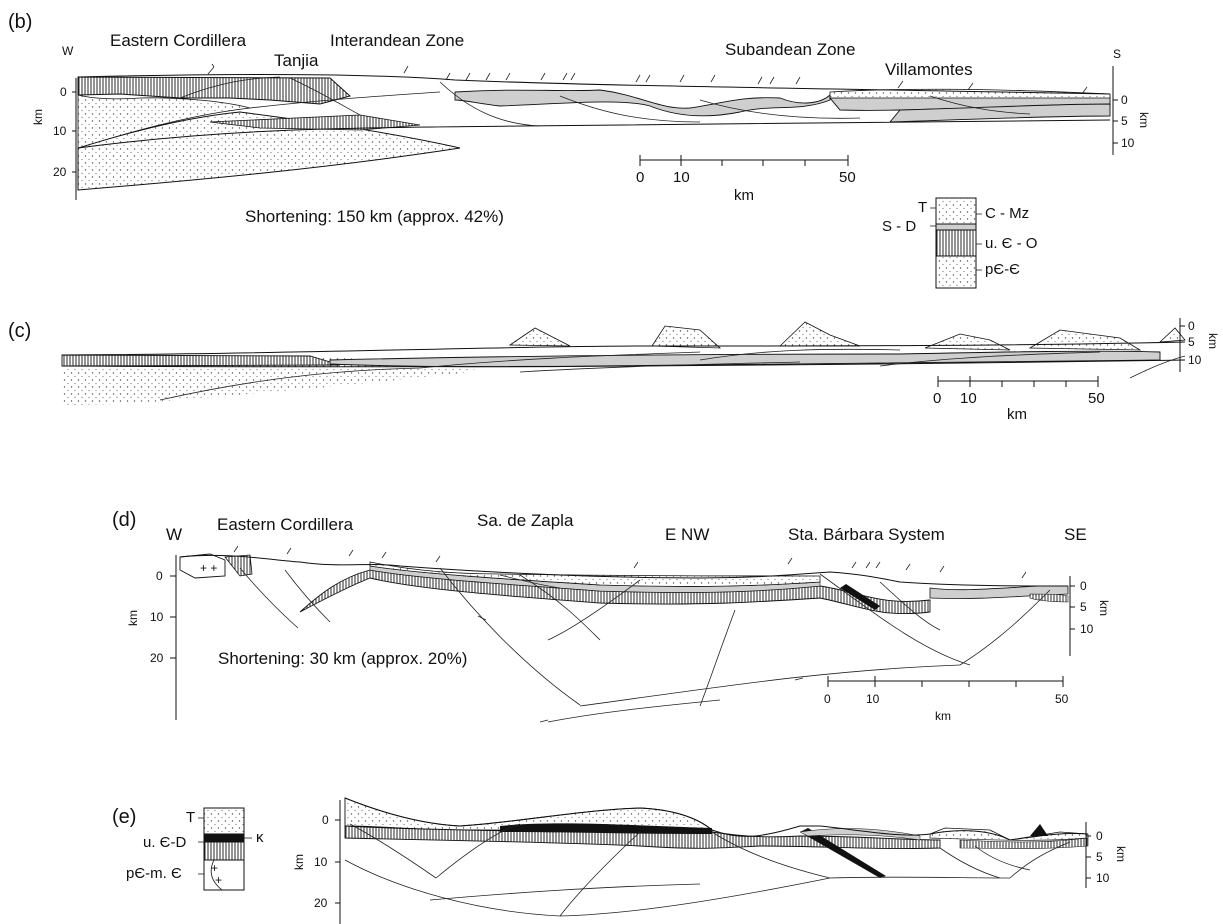  I want to click on scale-b-tick-50: 50, so click(847, 177).